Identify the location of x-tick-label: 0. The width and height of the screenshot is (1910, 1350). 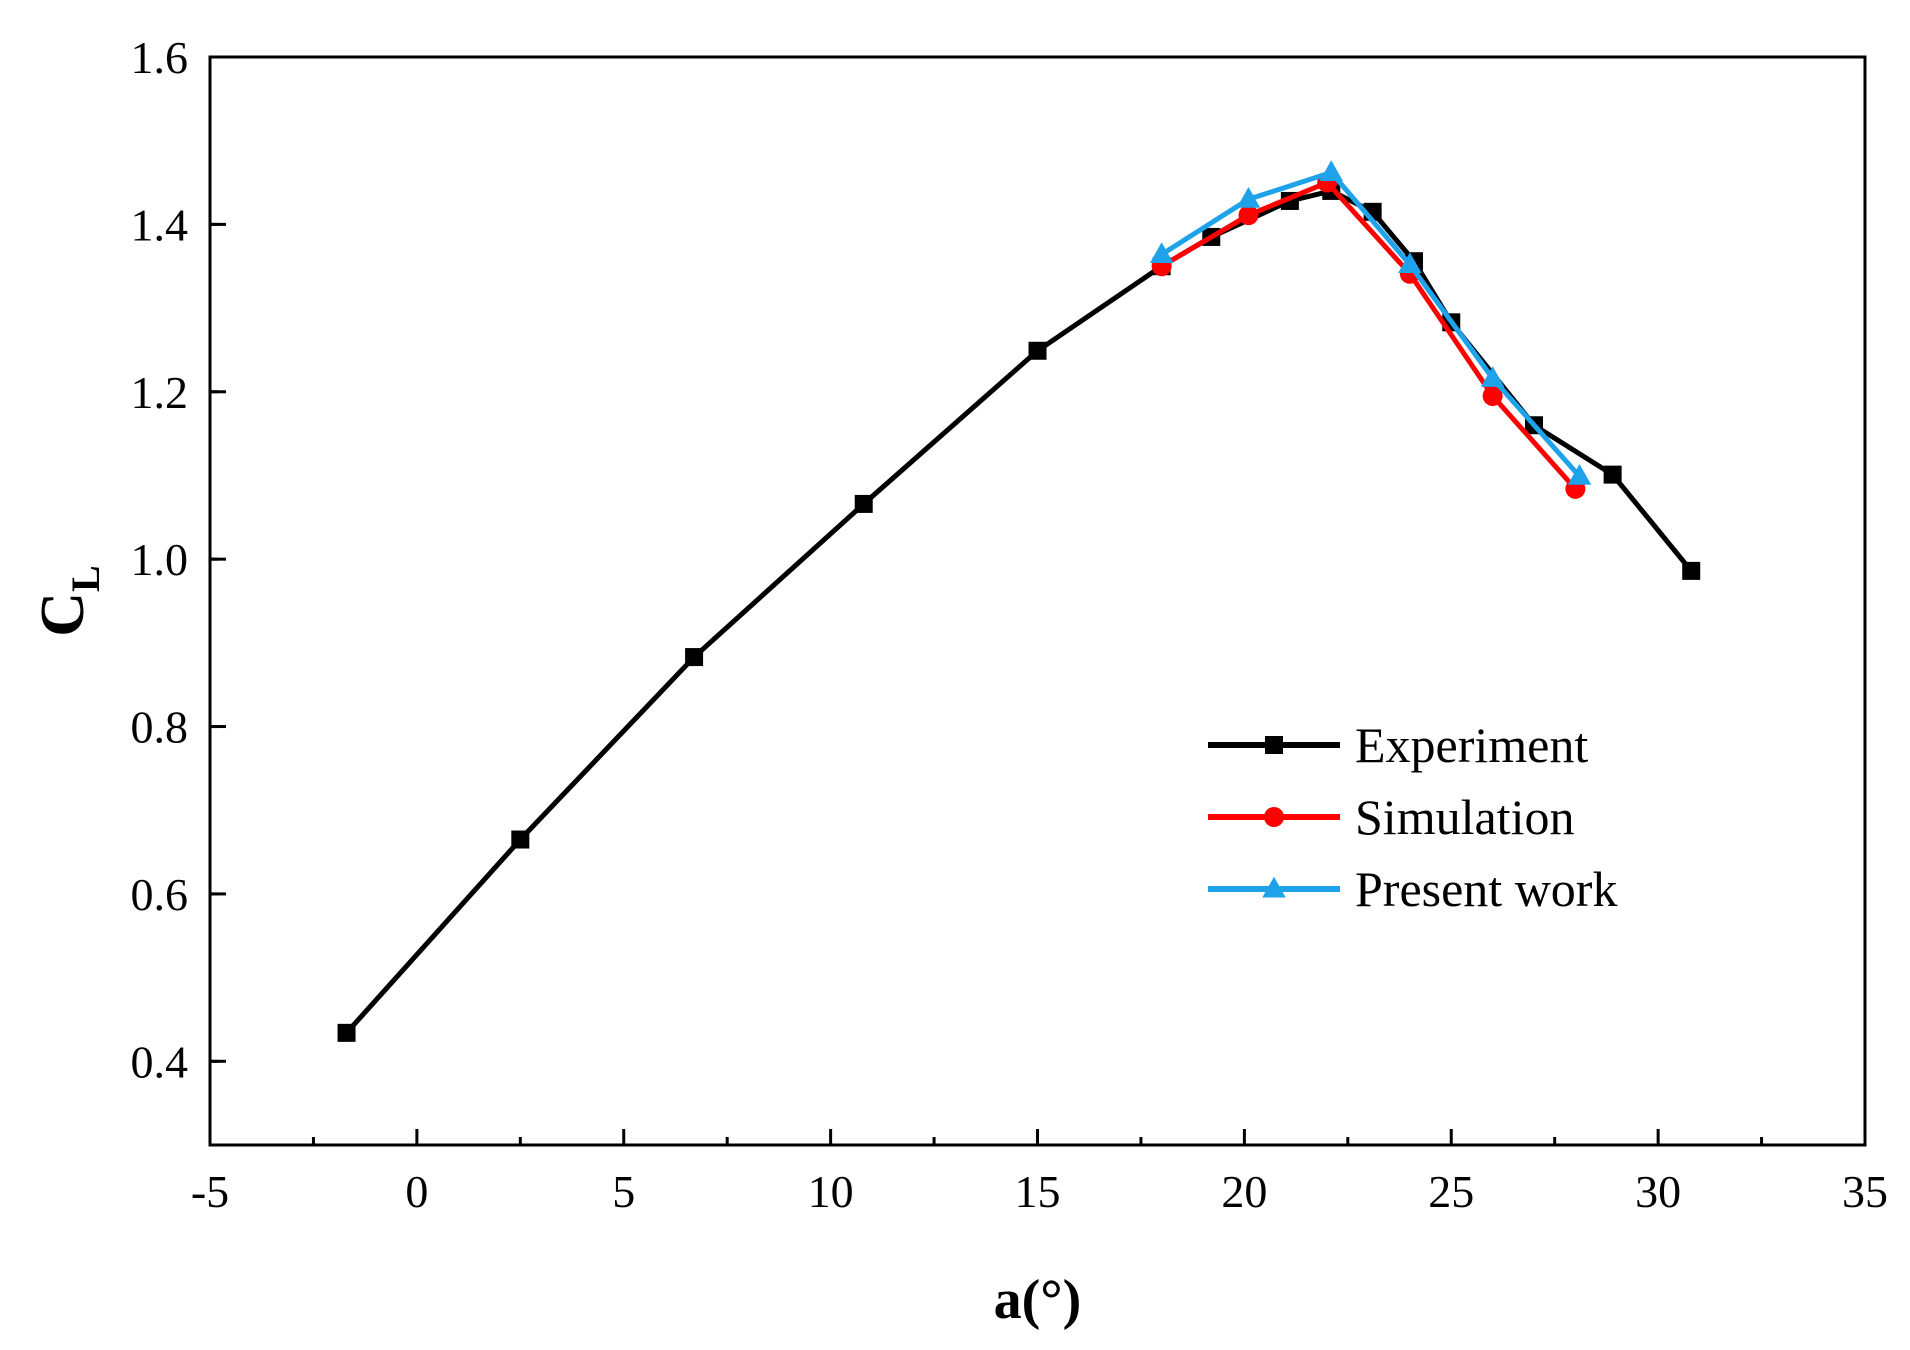
(416, 1191).